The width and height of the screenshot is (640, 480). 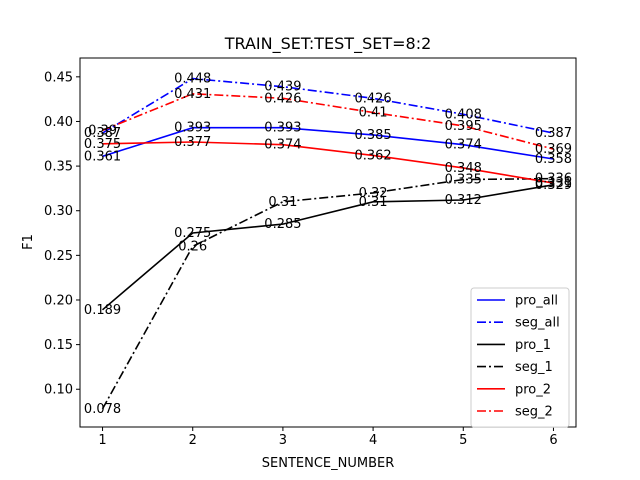 I want to click on legend-label-seg_2: seg_2, so click(x=534, y=412).